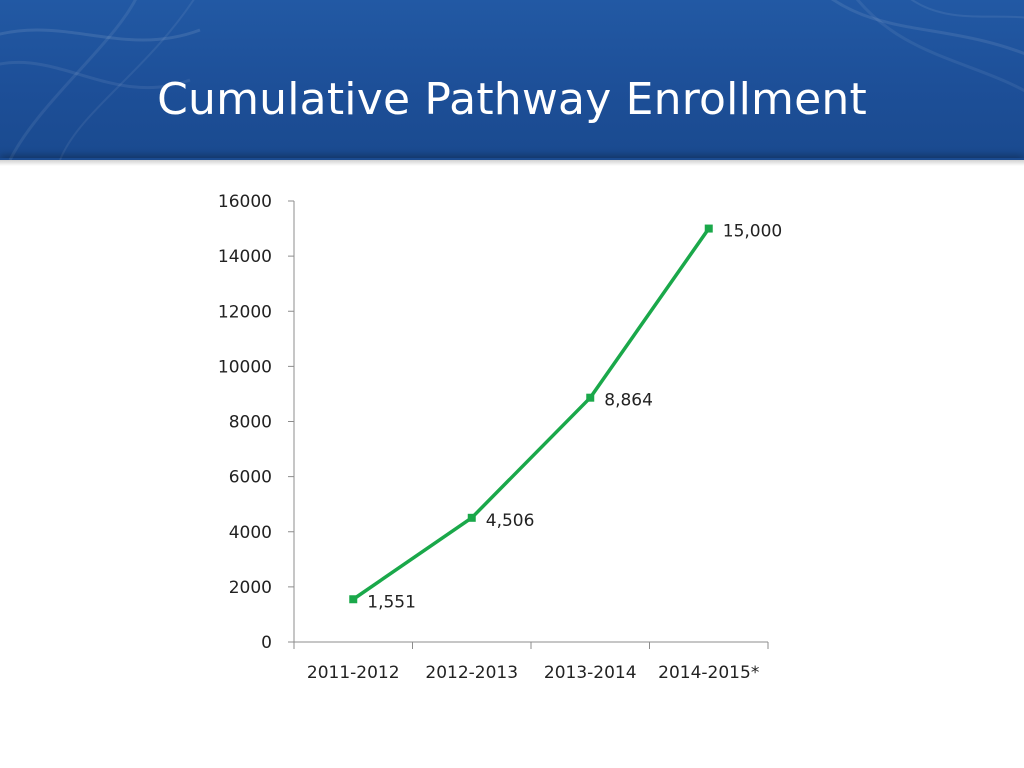 The height and width of the screenshot is (768, 1024). I want to click on x-axis: 2011-2012 2012-2013 2013-2014 2014-2015*, so click(531, 662).